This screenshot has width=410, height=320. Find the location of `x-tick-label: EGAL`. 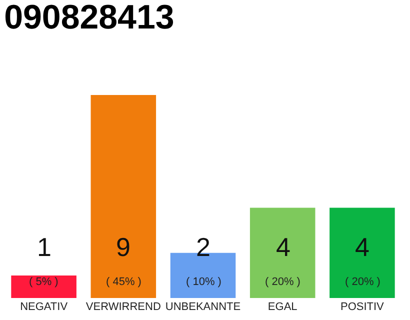

x-tick-label: EGAL is located at coordinates (283, 307).